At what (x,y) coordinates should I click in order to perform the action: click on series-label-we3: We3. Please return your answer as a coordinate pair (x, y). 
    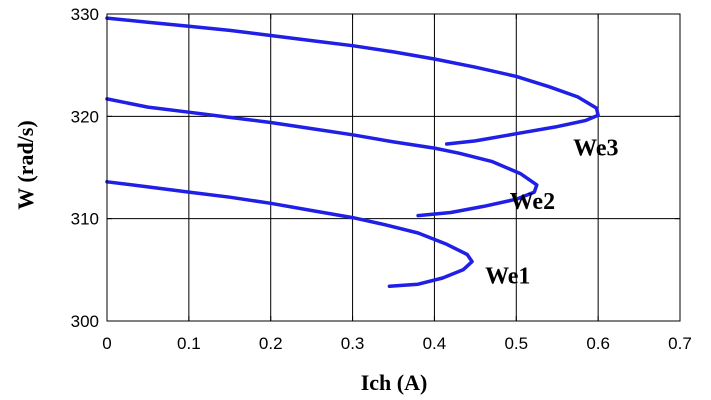
    Looking at the image, I should click on (595, 148).